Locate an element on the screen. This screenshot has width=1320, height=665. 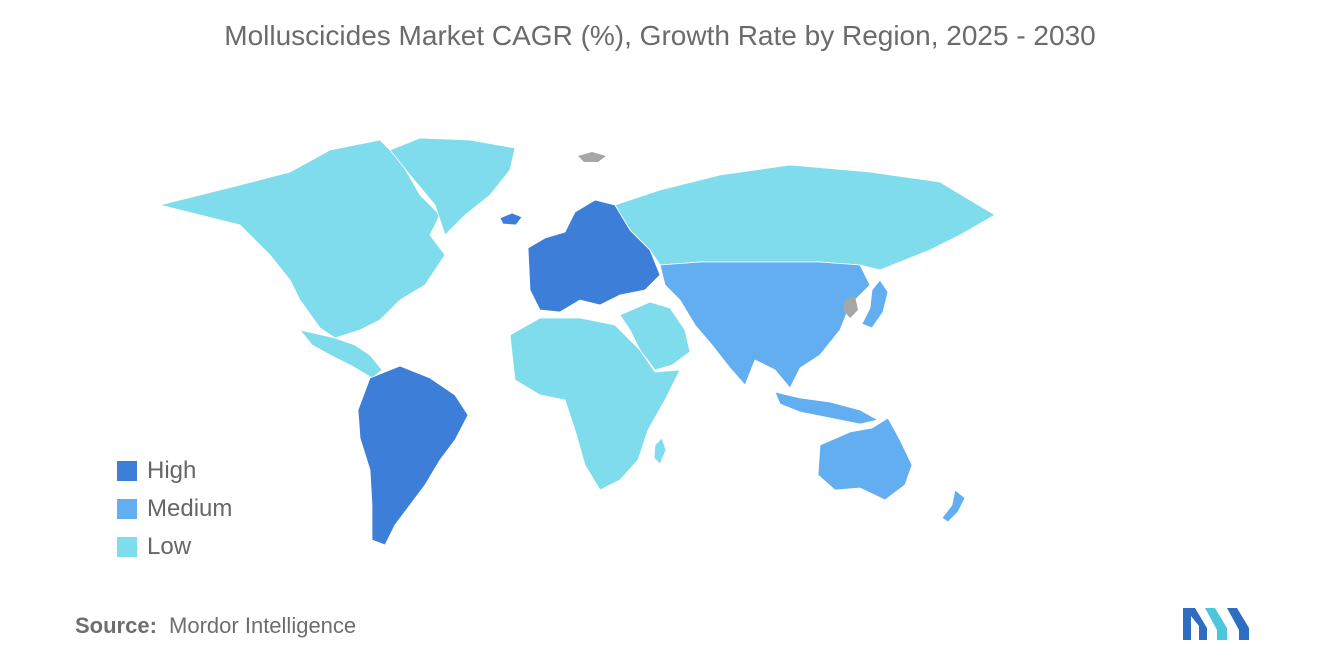
legend-label-medium: Medium is located at coordinates (190, 508).